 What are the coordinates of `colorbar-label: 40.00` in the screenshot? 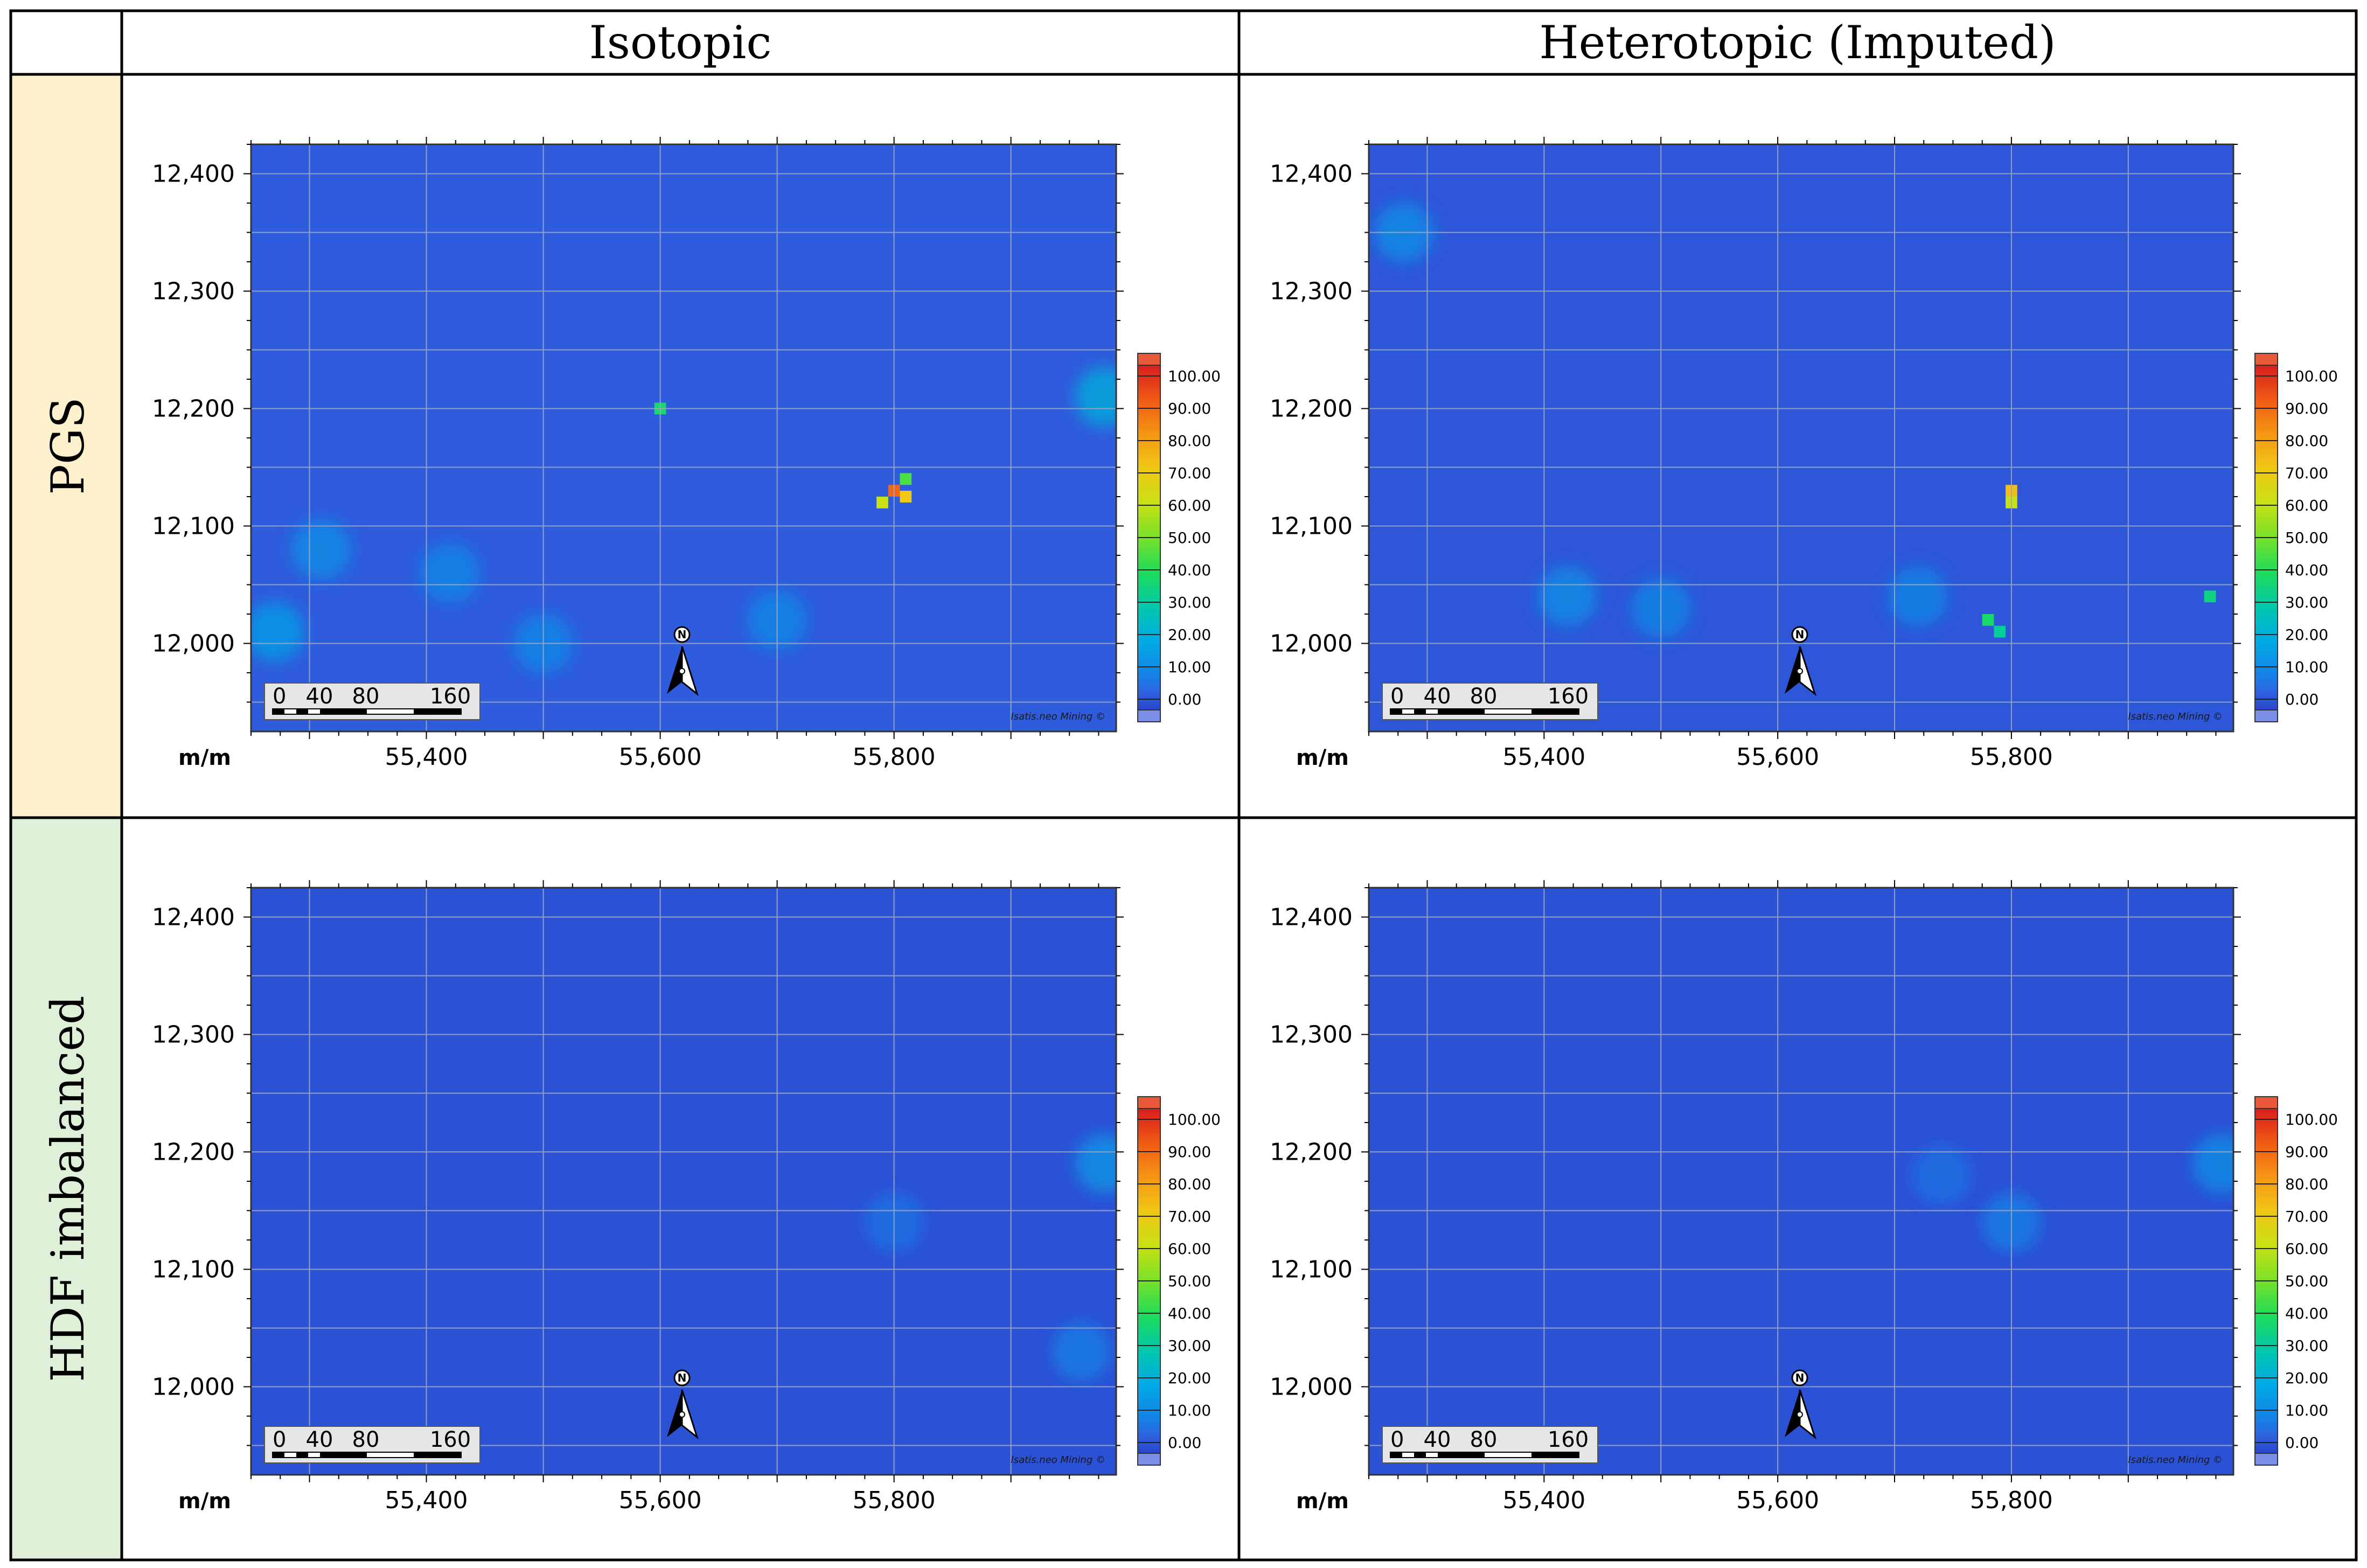 It's located at (1189, 570).